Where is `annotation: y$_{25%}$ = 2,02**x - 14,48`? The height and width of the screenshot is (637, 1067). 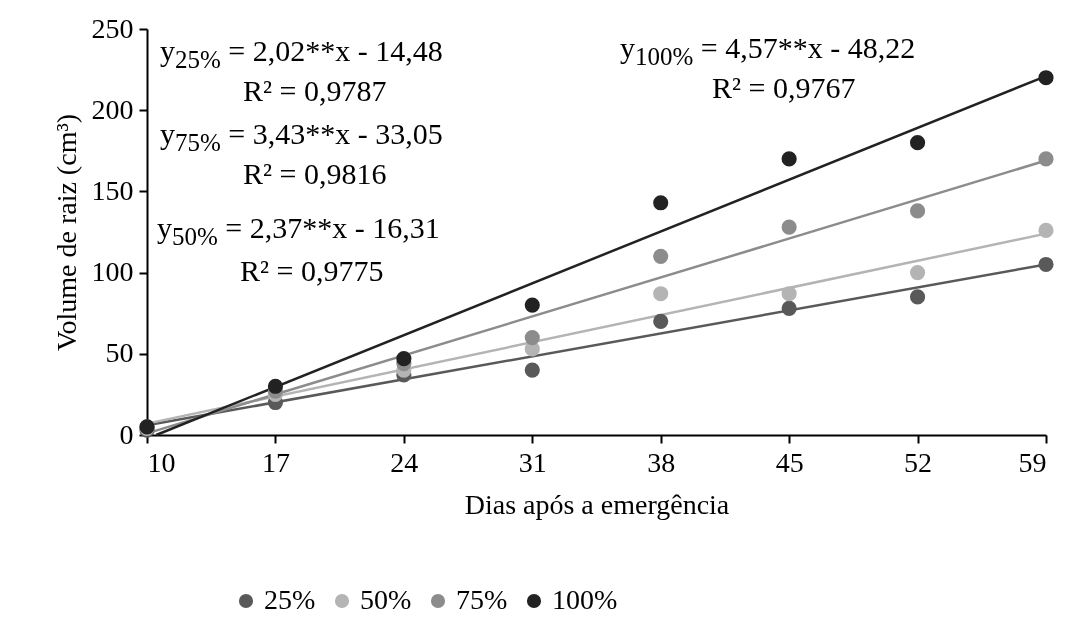 annotation: y$_{25%}$ = 2,02**x - 14,48 is located at coordinates (301, 53).